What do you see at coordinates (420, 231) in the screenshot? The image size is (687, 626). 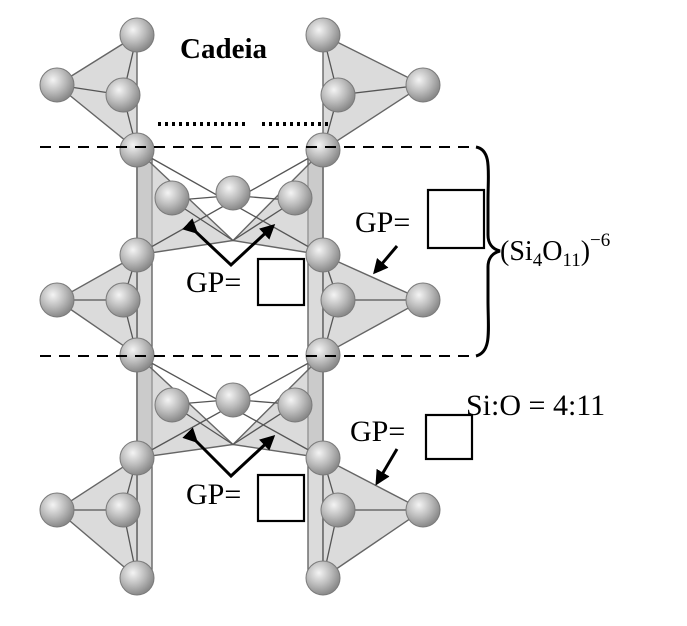 I see `gp-group-upper-right: GP=` at bounding box center [420, 231].